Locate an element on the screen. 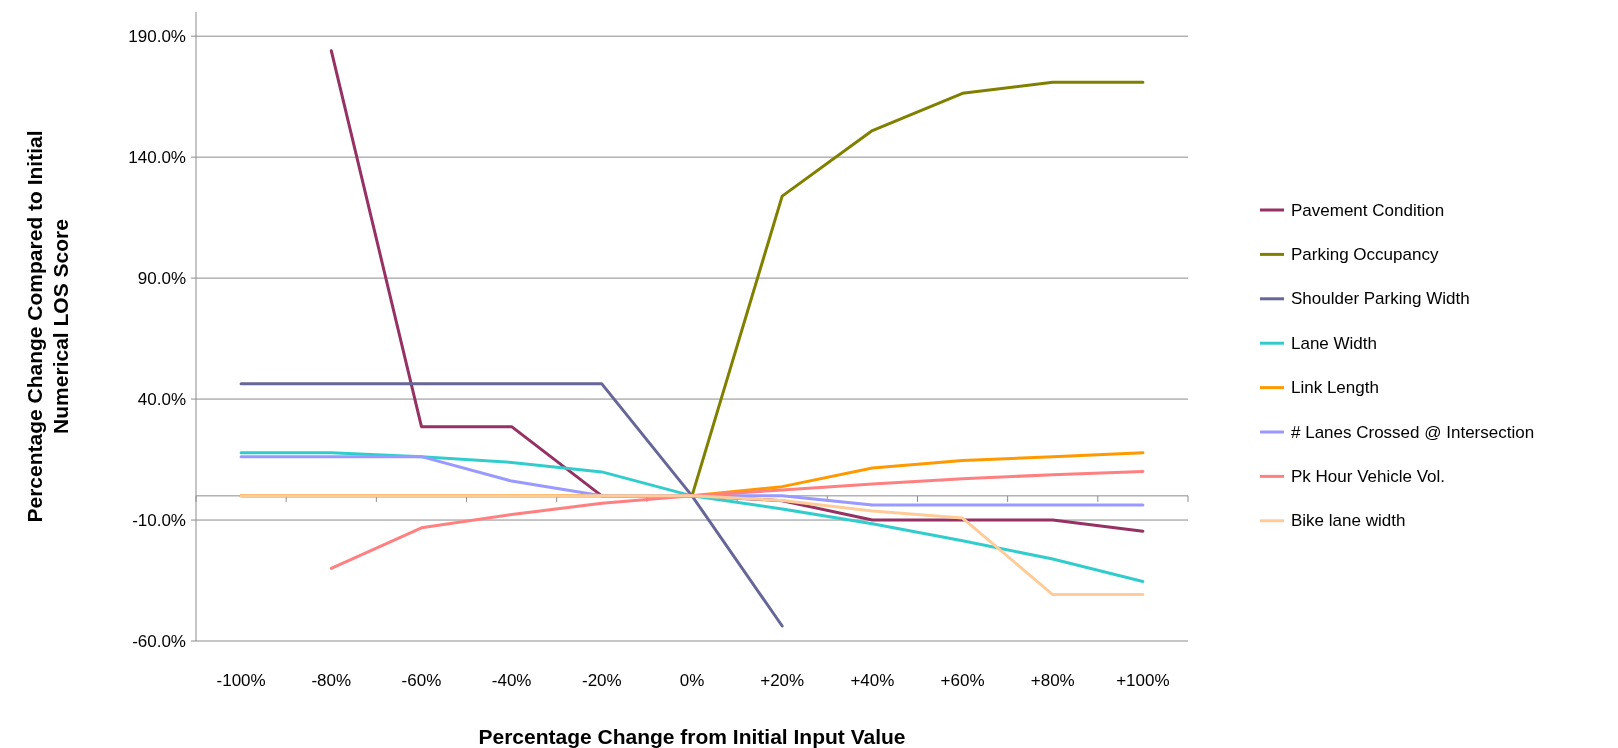 This screenshot has width=1618, height=748. x-tick-label: +100% is located at coordinates (1143, 680).